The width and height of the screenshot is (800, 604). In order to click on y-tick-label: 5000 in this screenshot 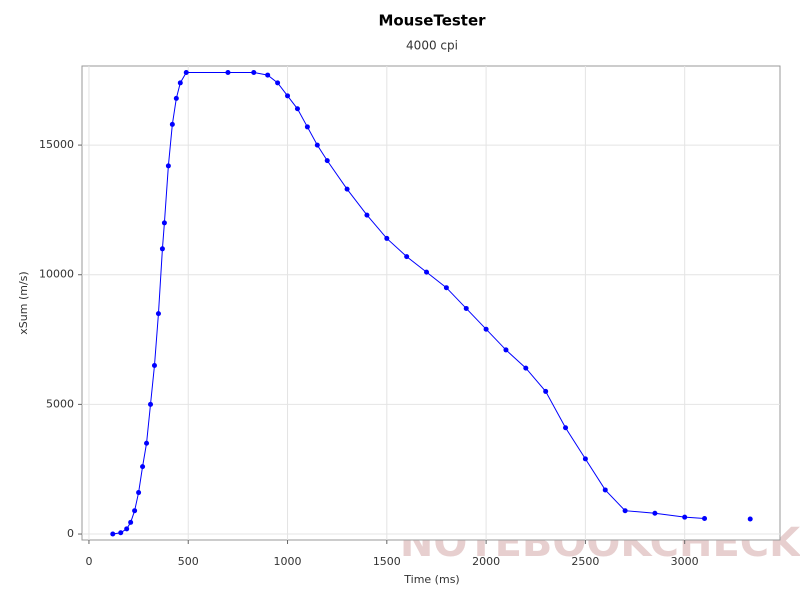, I will do `click(60, 403)`.